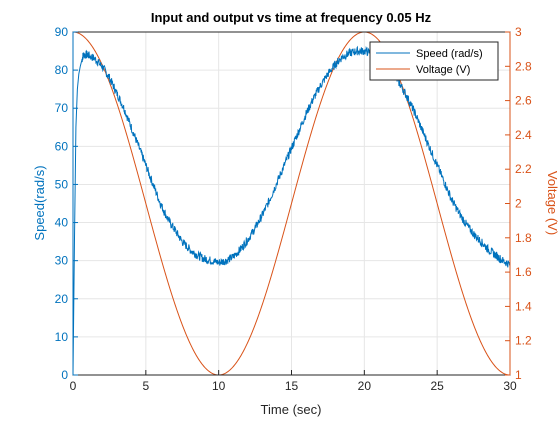  What do you see at coordinates (523, 135) in the screenshot?
I see `y-right-tick-label: 2.4` at bounding box center [523, 135].